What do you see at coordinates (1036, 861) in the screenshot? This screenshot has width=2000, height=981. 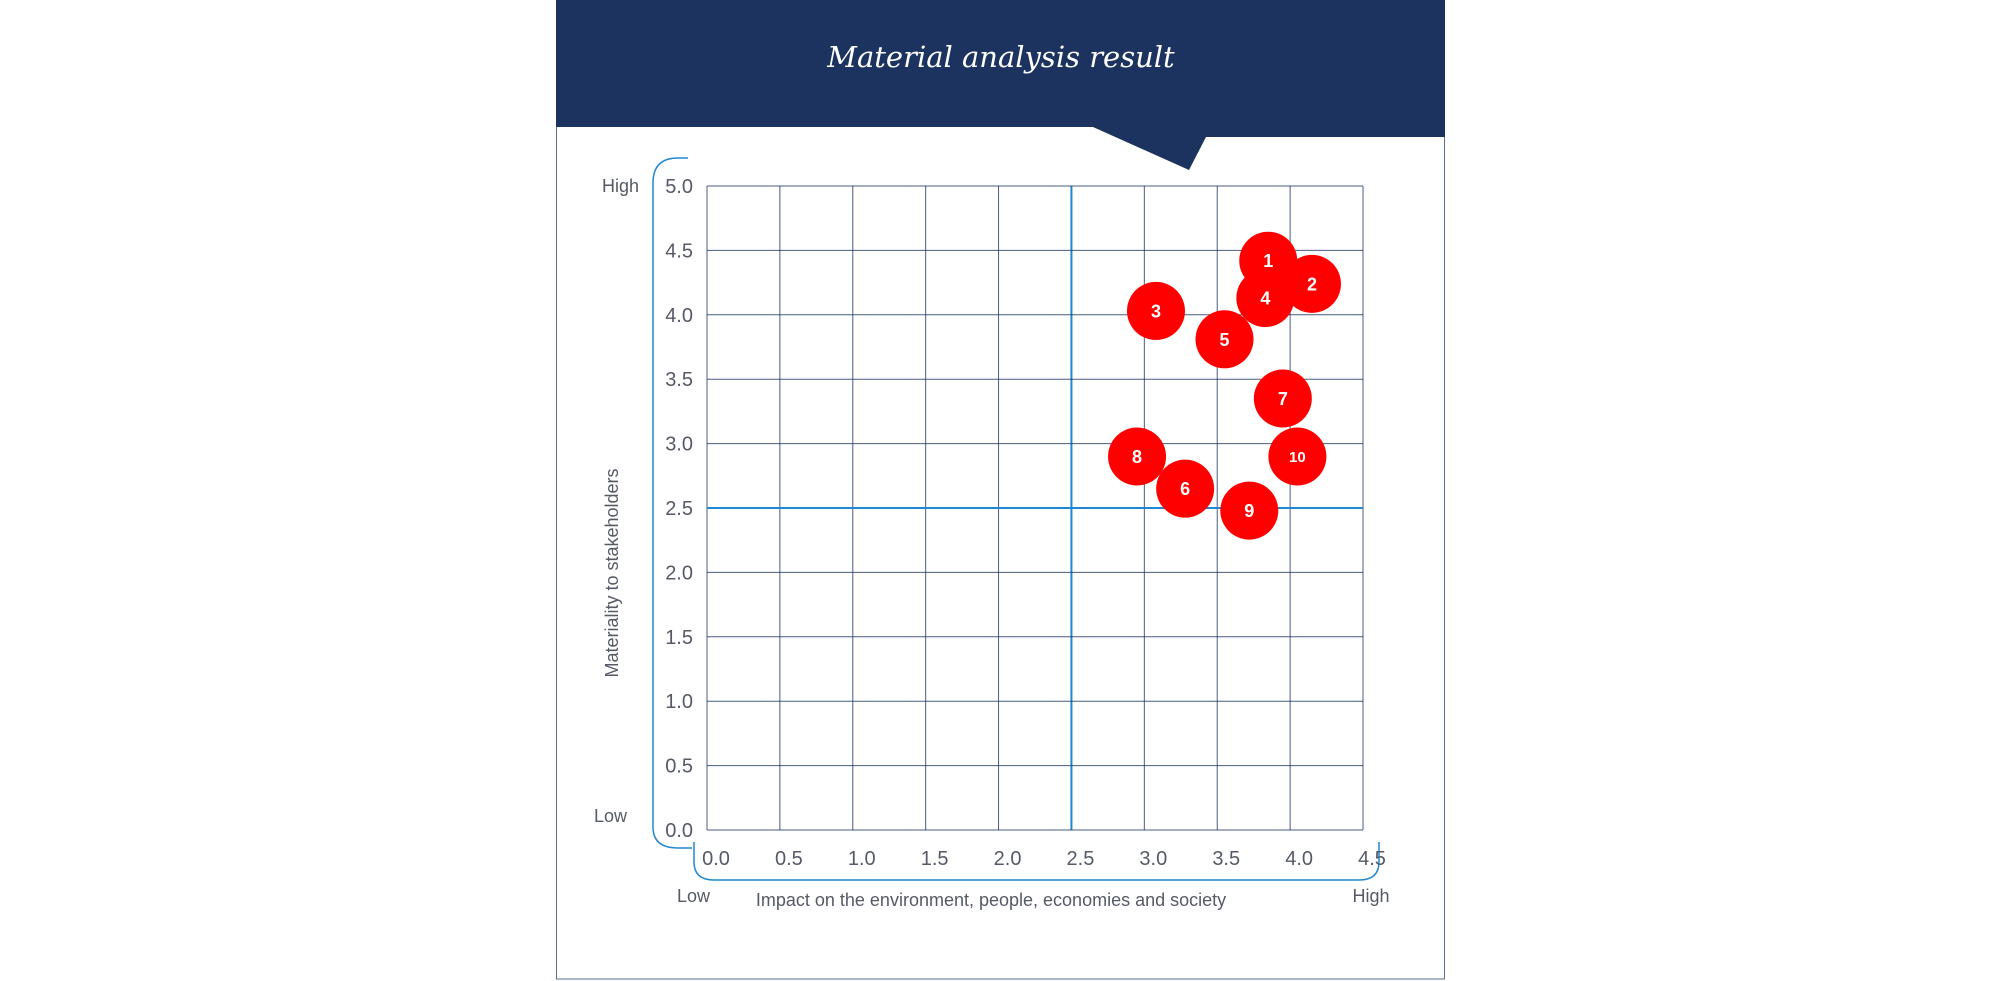 I see `x-axis-bracket` at bounding box center [1036, 861].